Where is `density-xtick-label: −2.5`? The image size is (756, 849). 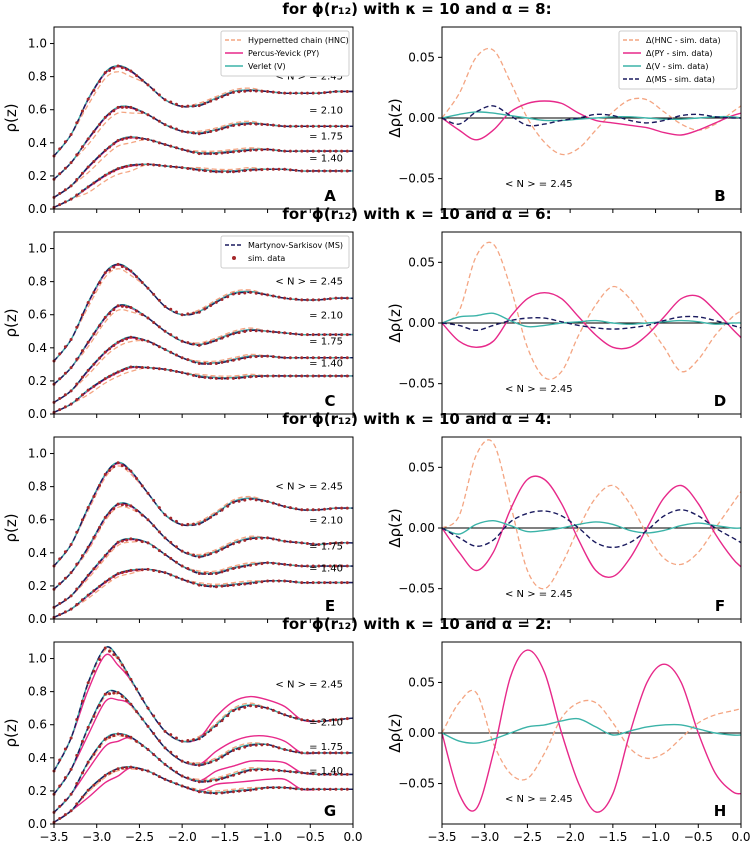 density-xtick-label: −2.5 is located at coordinates (139, 837).